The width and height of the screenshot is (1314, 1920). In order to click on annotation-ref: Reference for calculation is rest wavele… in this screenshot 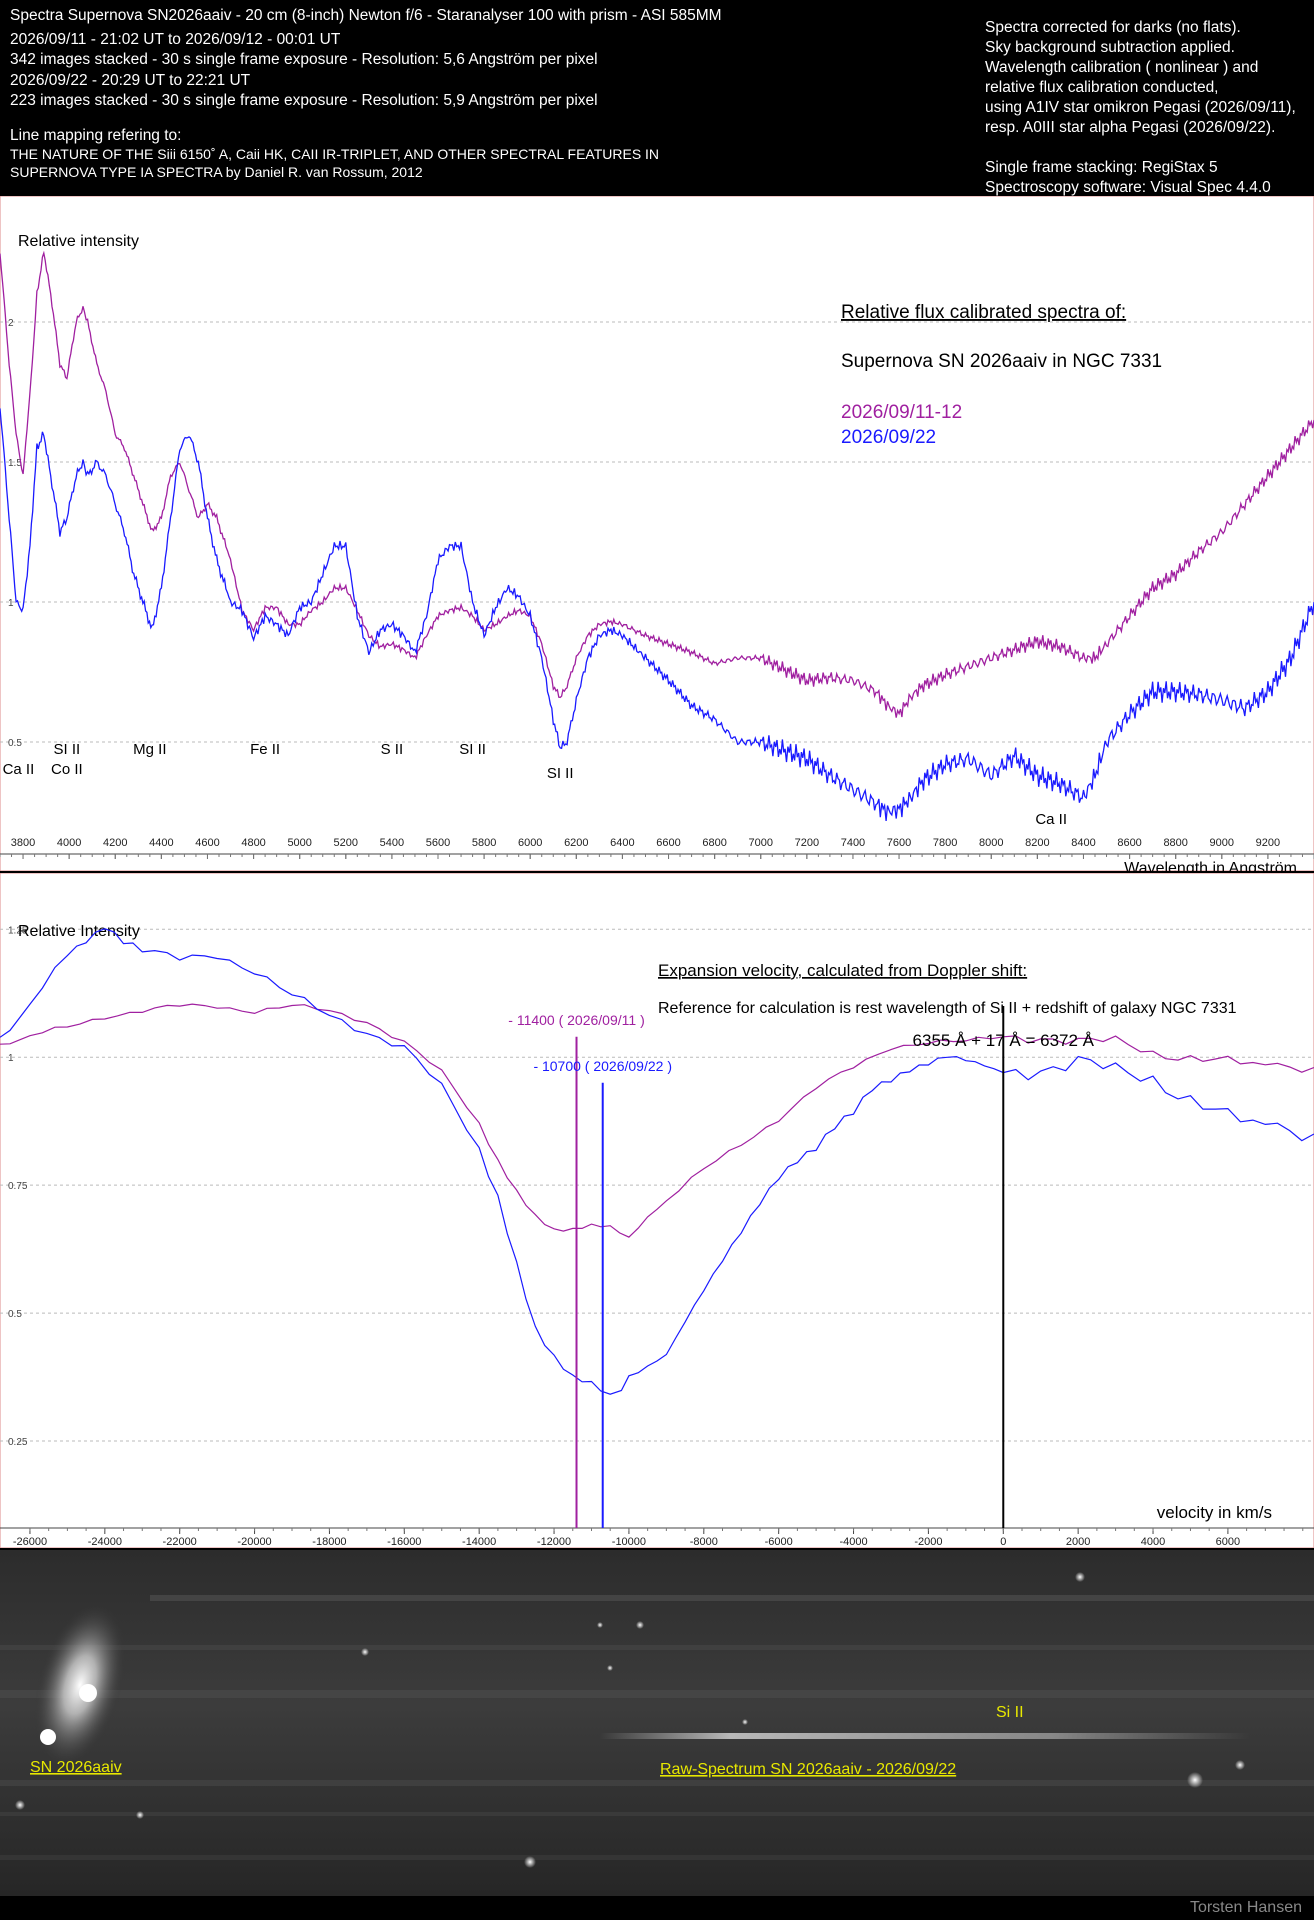, I will do `click(947, 1008)`.